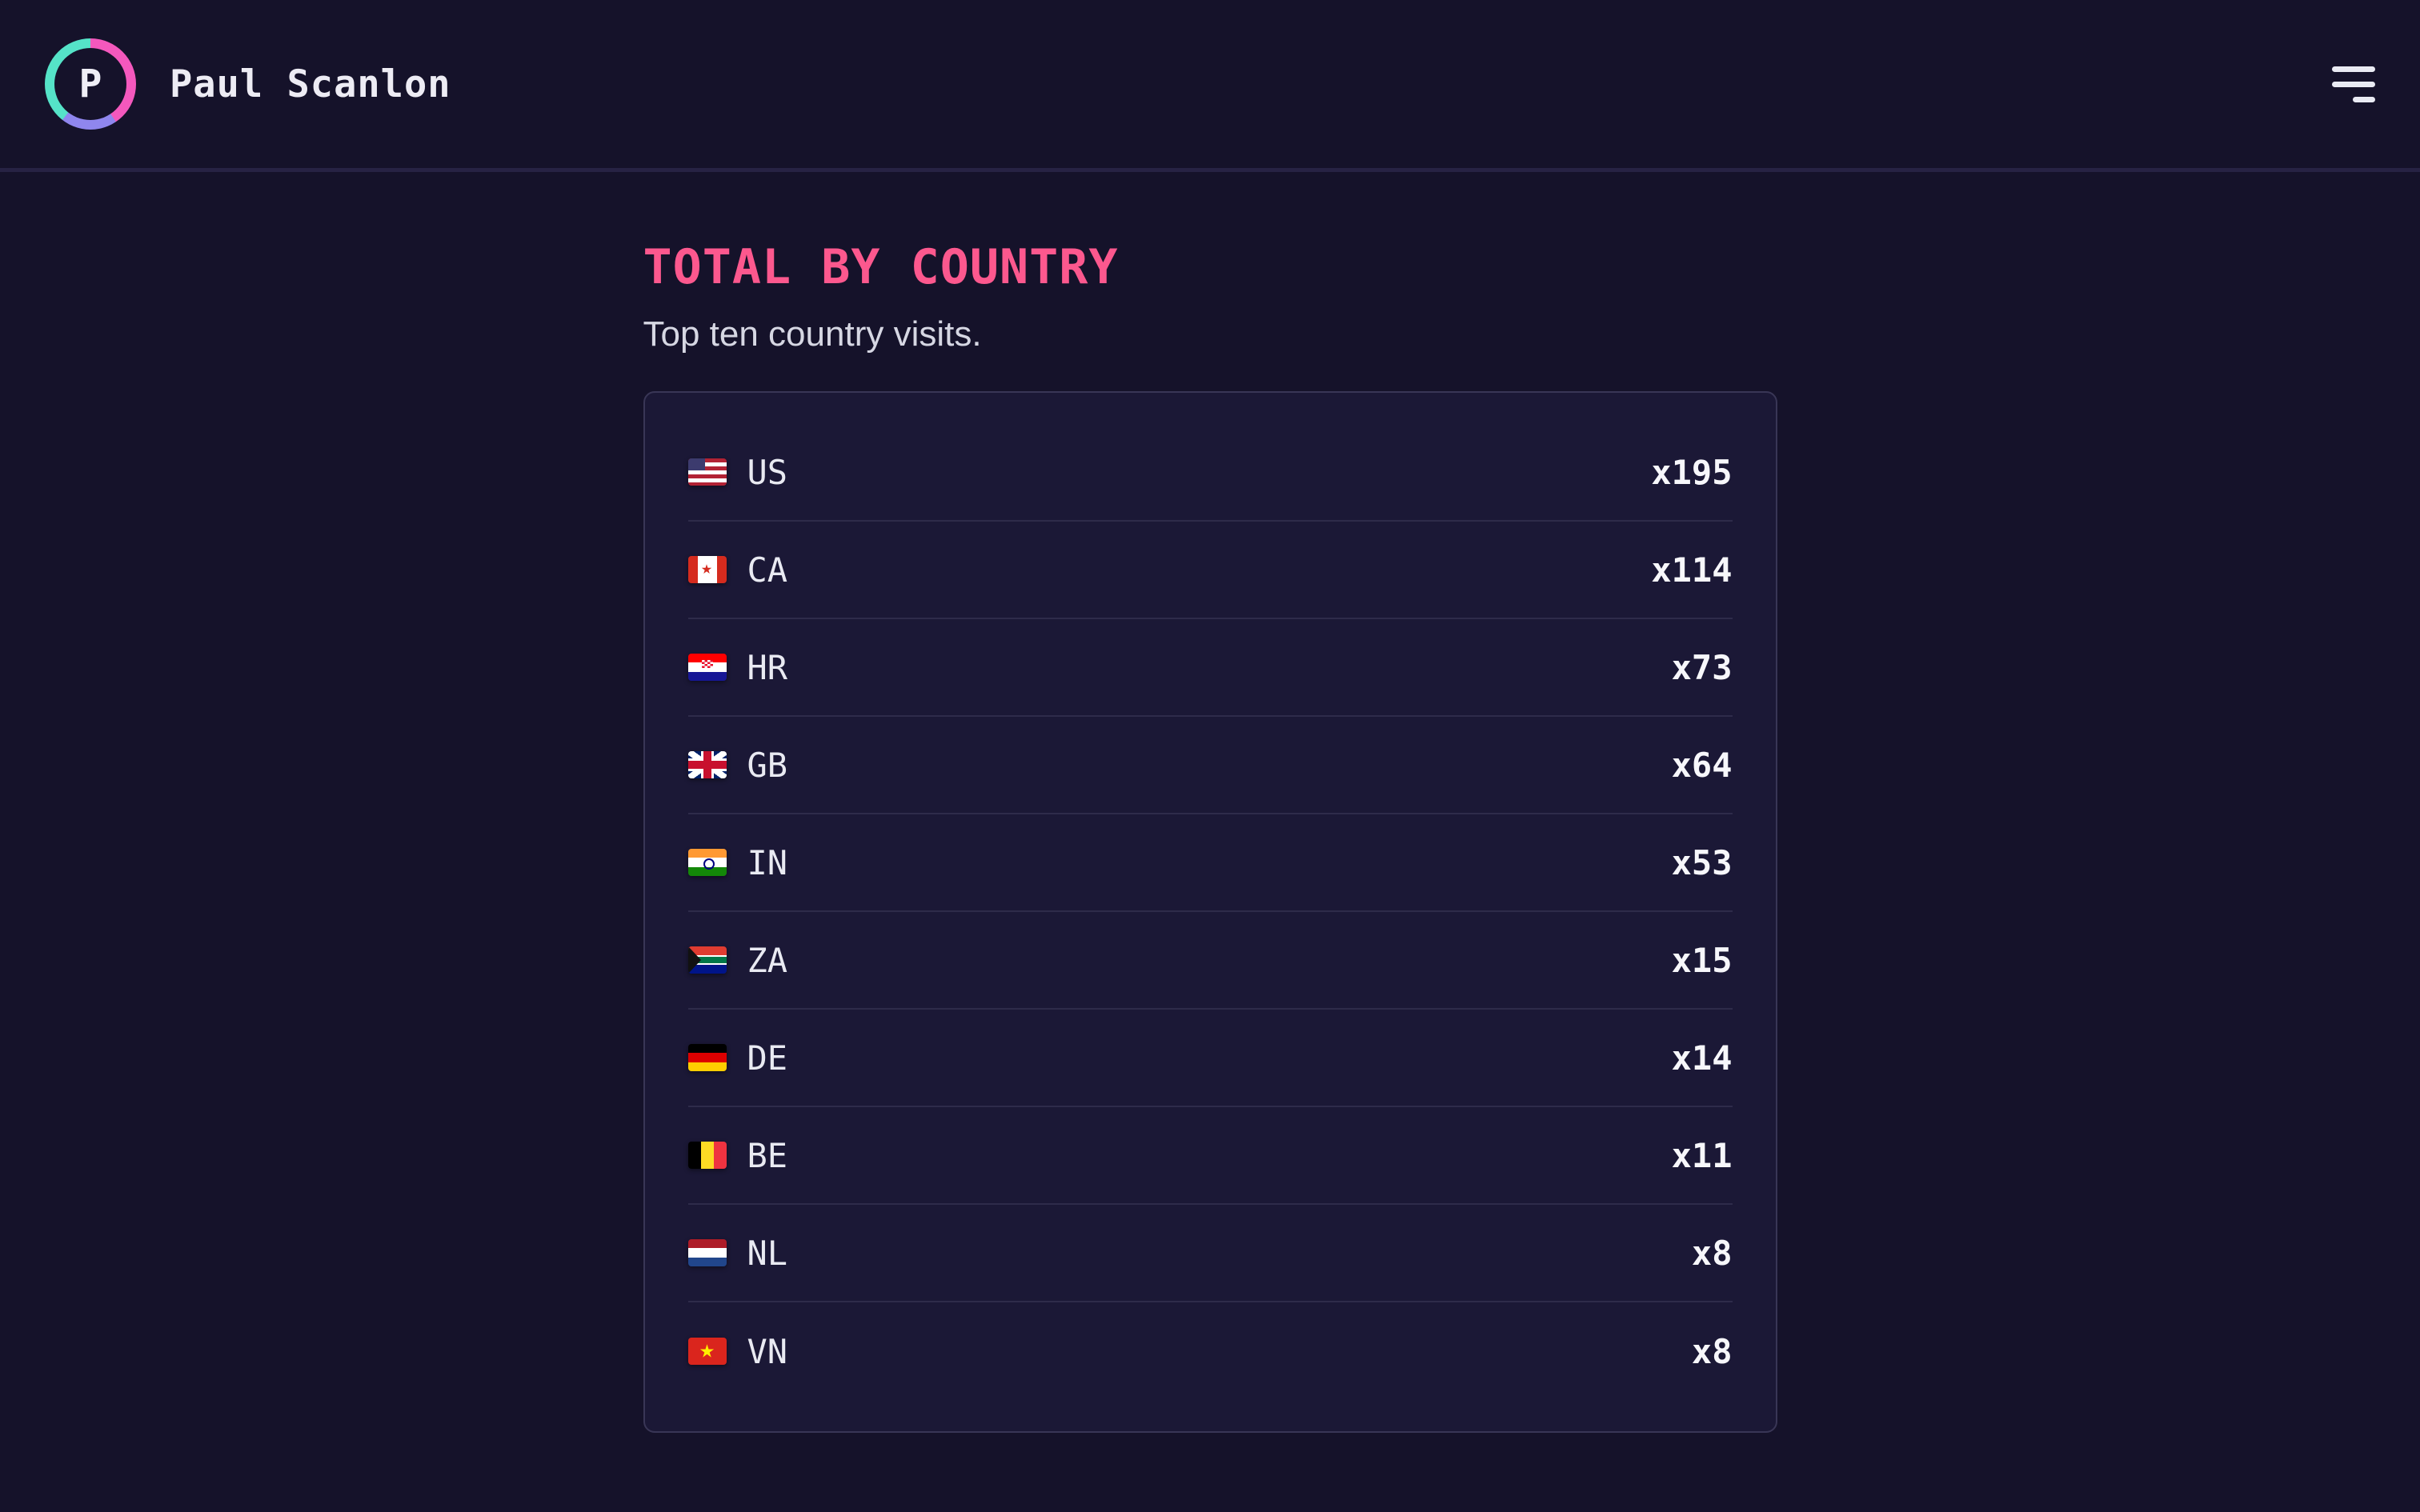 The width and height of the screenshot is (2420, 1512). Describe the element at coordinates (707, 570) in the screenshot. I see `flag-ca-icon` at that location.